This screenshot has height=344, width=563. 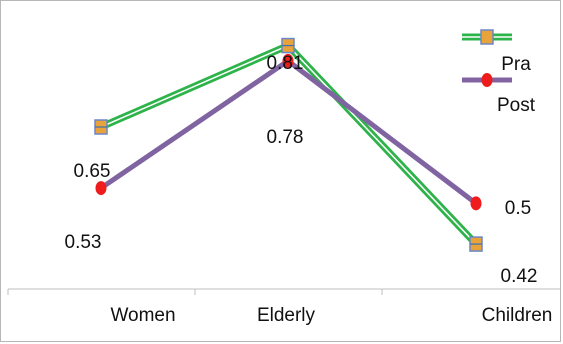 I want to click on legend-marker-circle, so click(x=487, y=80).